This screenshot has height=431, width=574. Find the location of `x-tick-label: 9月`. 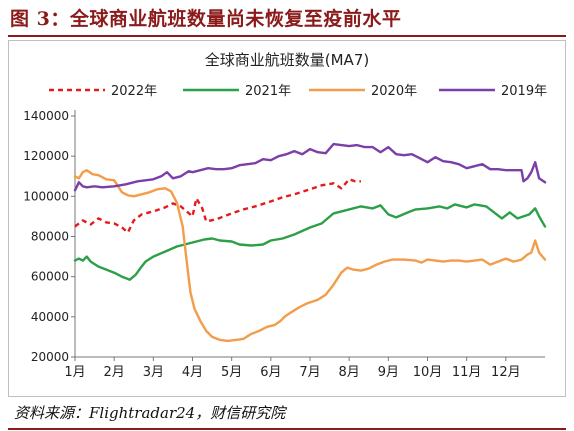

x-tick-label: 9月 is located at coordinates (388, 372).